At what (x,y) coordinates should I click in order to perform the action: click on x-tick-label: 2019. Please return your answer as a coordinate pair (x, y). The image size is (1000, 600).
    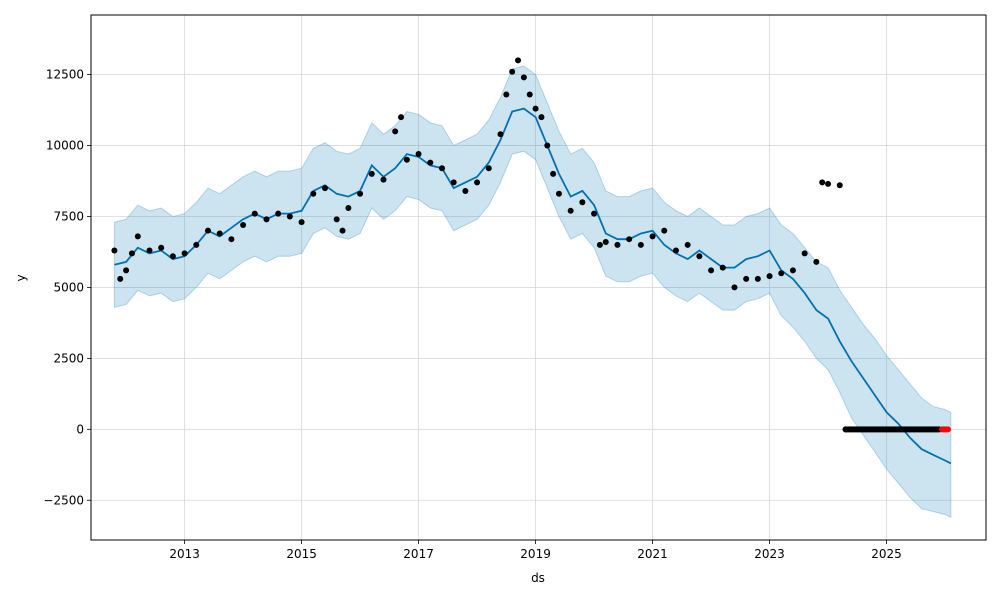
    Looking at the image, I should click on (535, 554).